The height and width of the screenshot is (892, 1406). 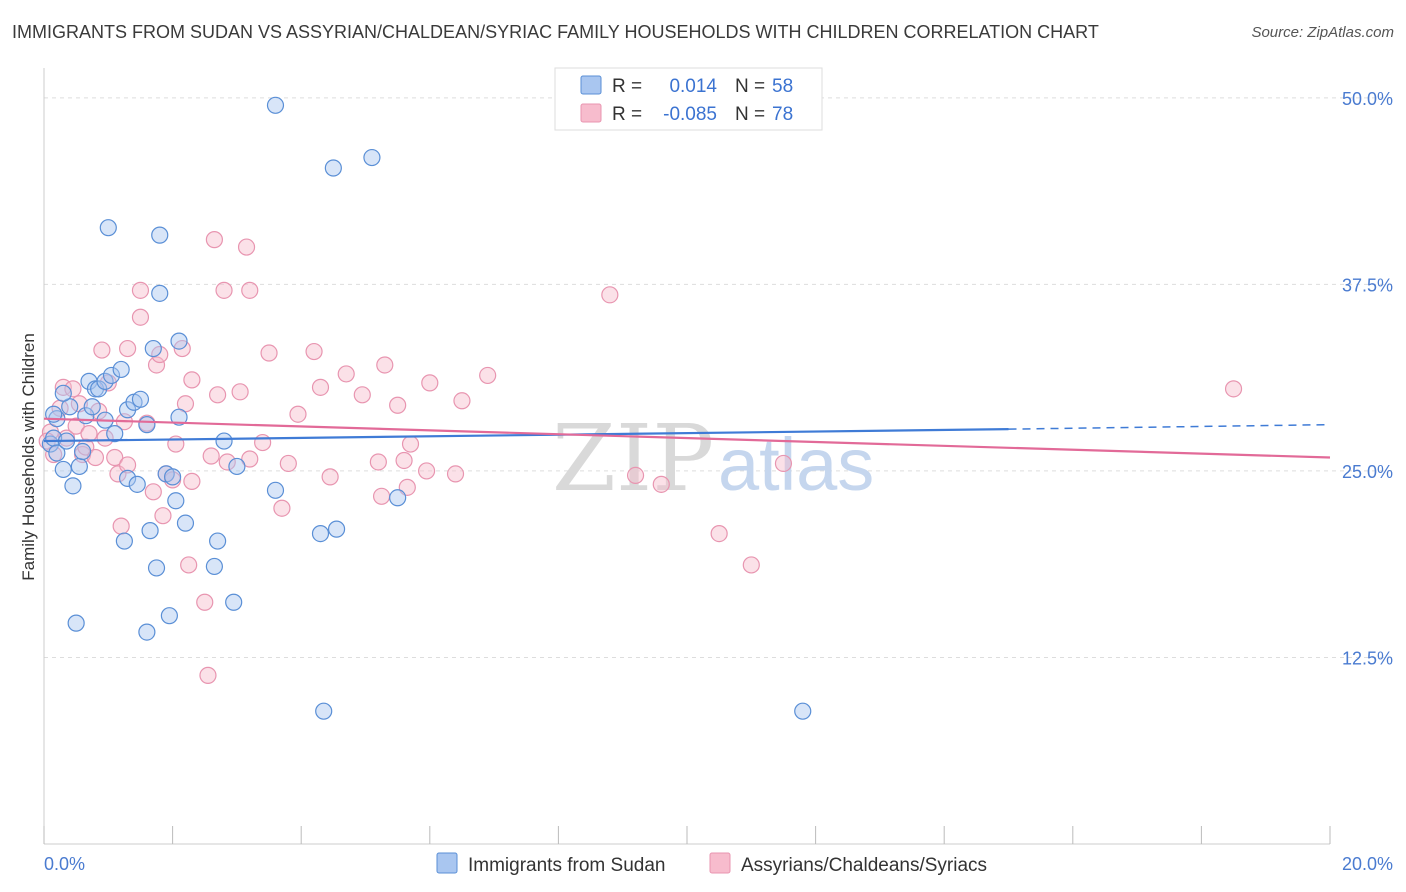 I want to click on trend-line-assyrians, so click(x=687, y=438).